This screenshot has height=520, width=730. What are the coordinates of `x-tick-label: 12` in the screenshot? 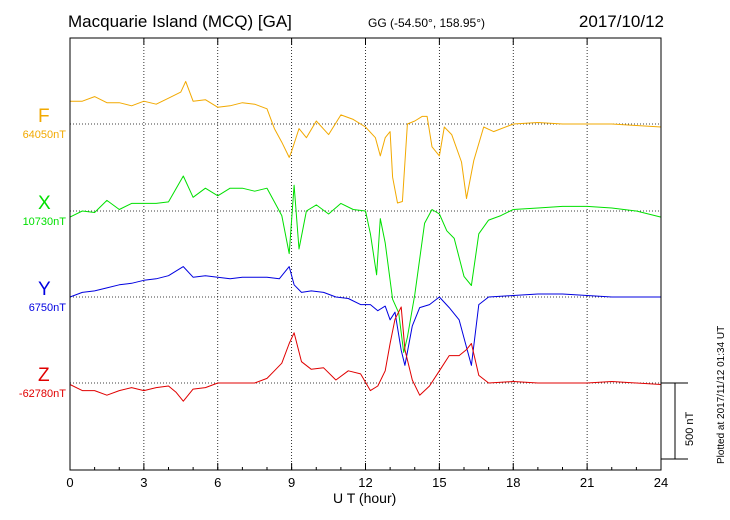 It's located at (365, 482).